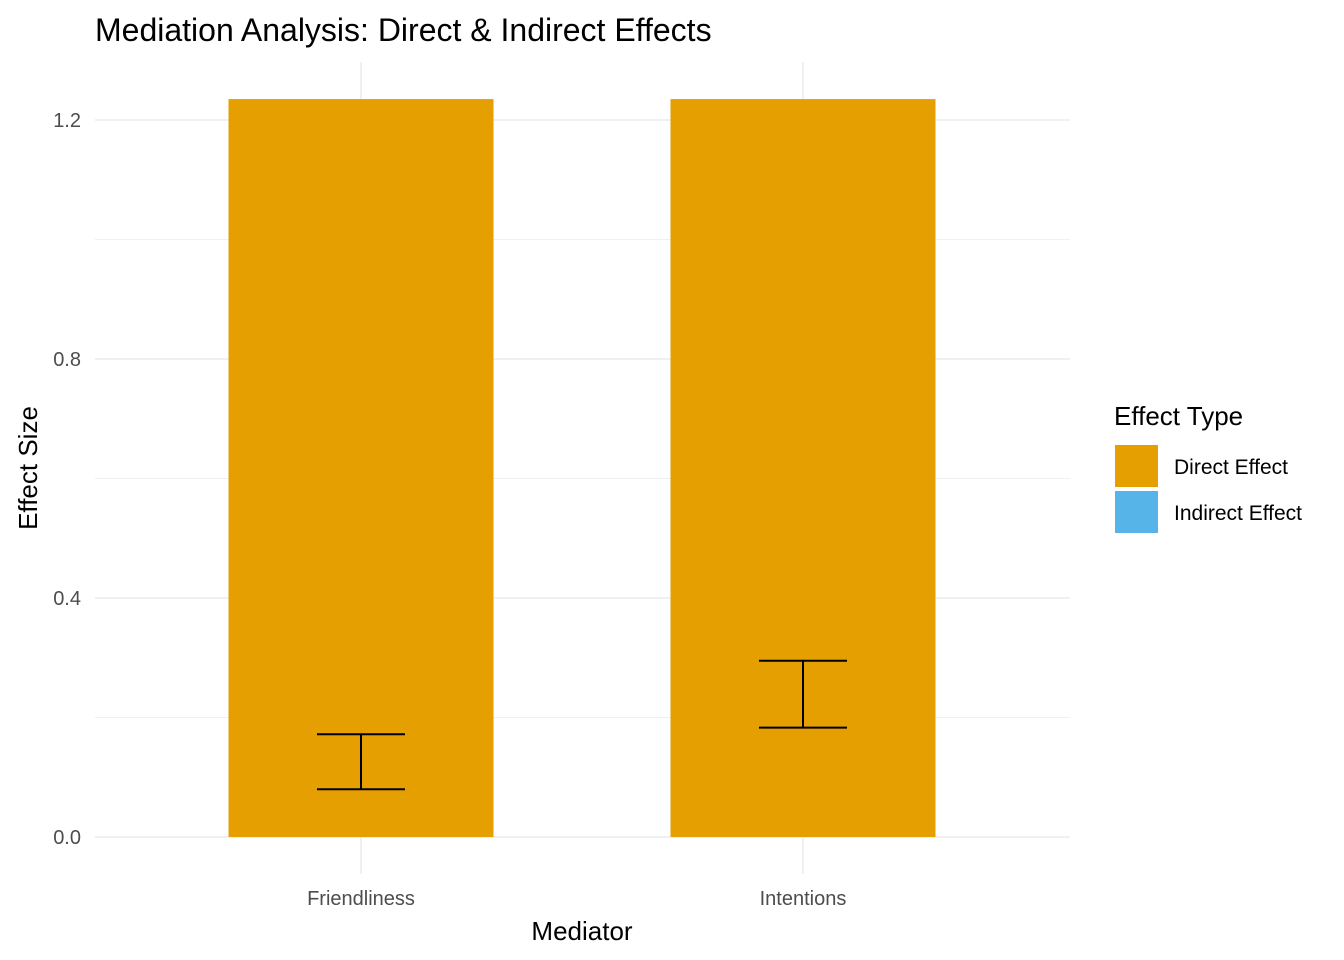 The image size is (1344, 960). What do you see at coordinates (576, 899) in the screenshot?
I see `x-axis-ticks: Friendliness Intentions` at bounding box center [576, 899].